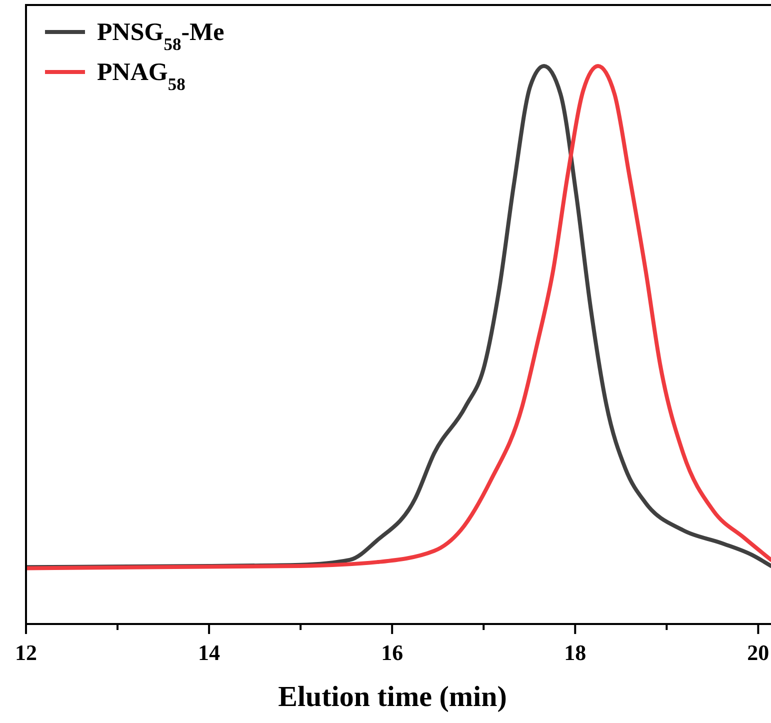 The image size is (771, 723). Describe the element at coordinates (392, 652) in the screenshot. I see `x-tick-label: 16` at that location.